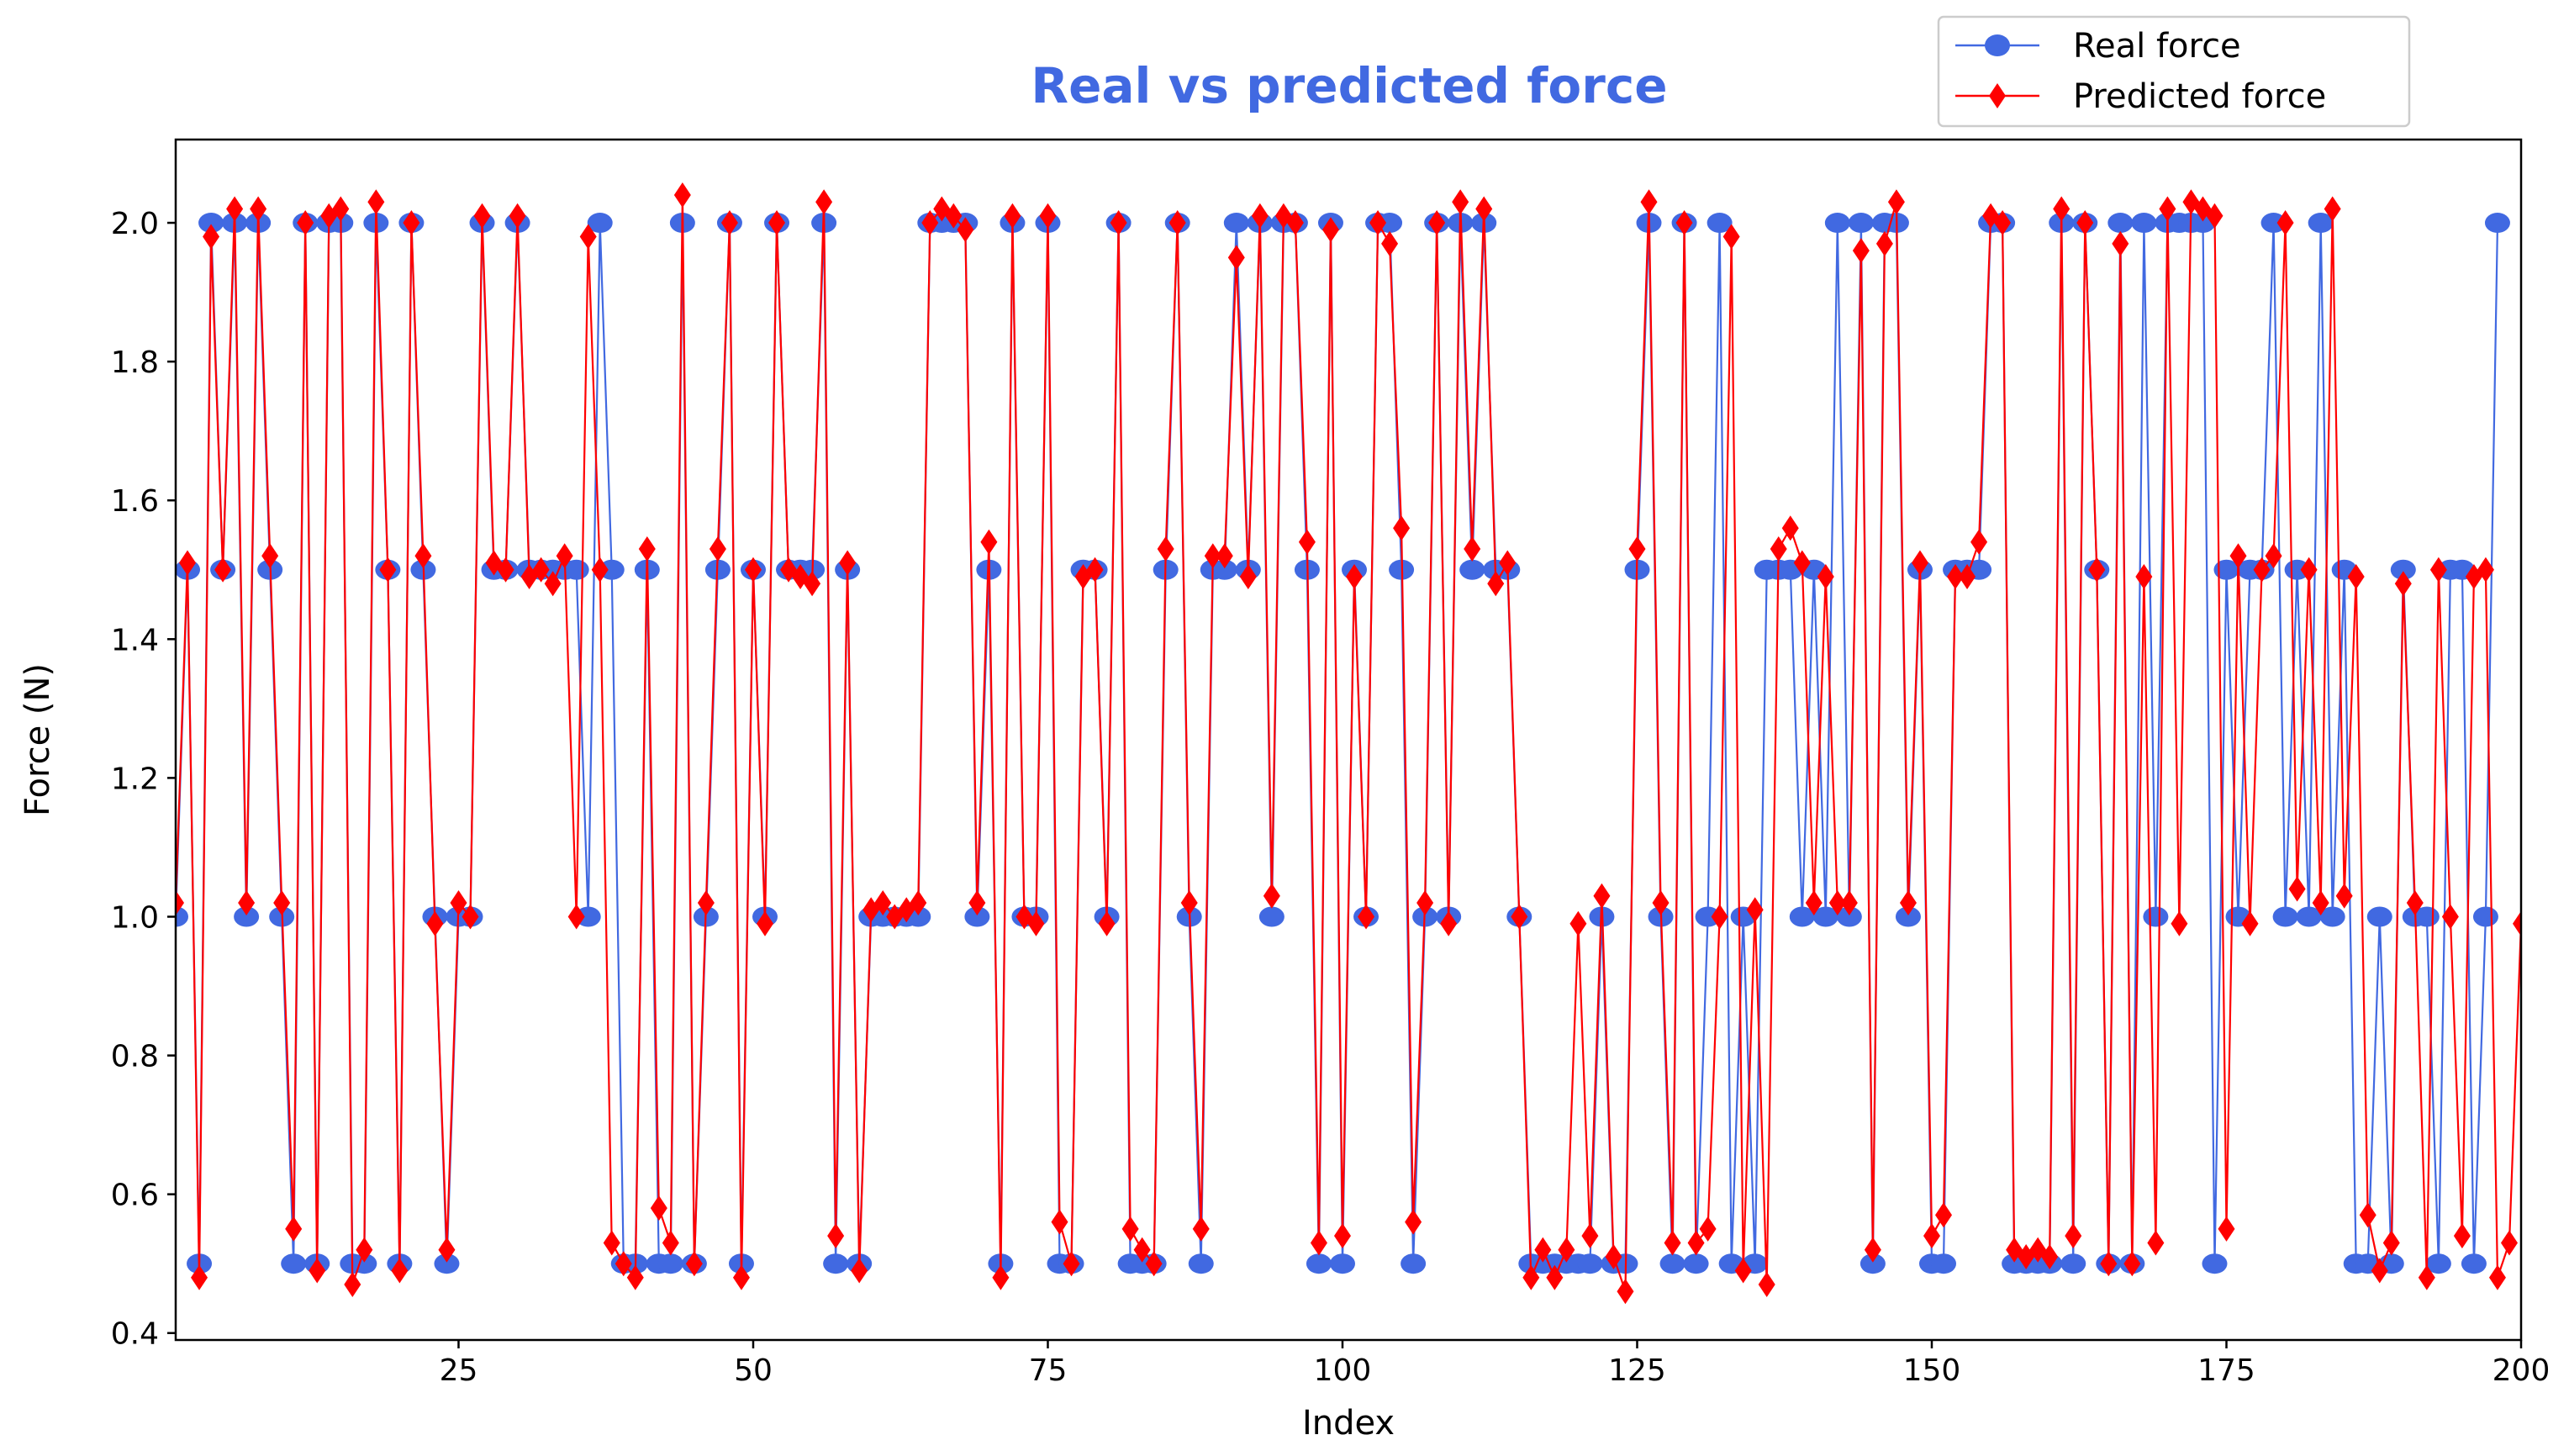 This screenshot has height=1456, width=2569. I want to click on y-tick-label: 1.0, so click(135, 917).